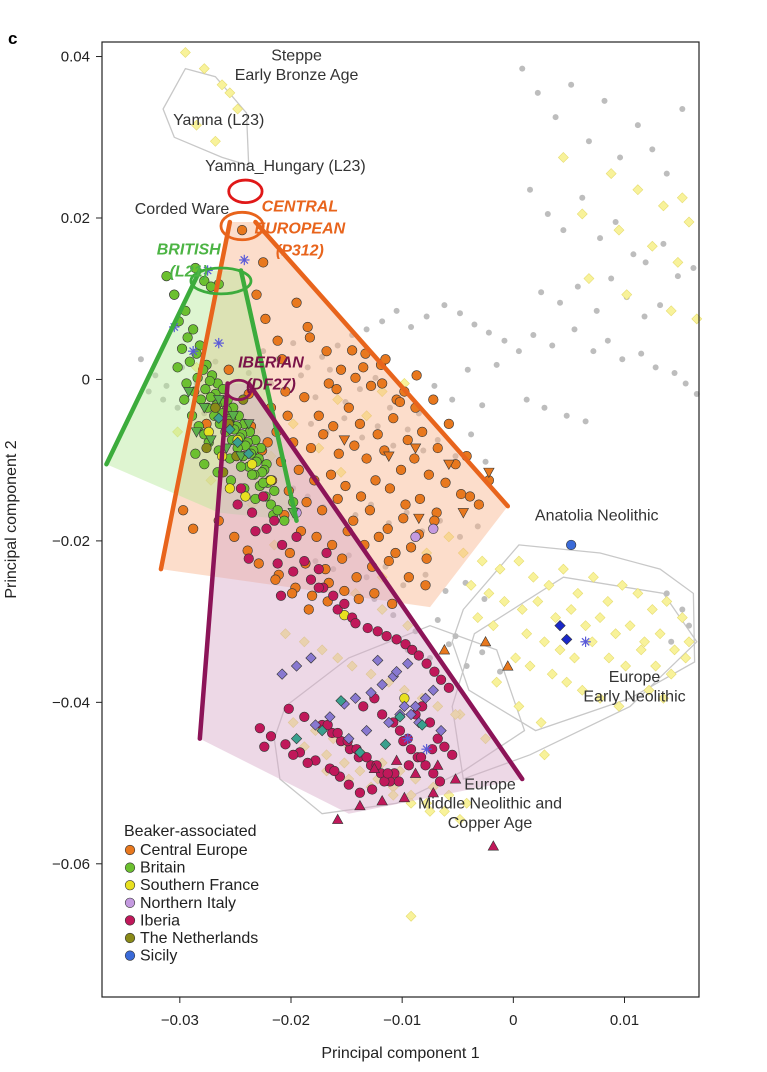  What do you see at coordinates (221, 281) in the screenshot?
I see `group-ellipse` at bounding box center [221, 281].